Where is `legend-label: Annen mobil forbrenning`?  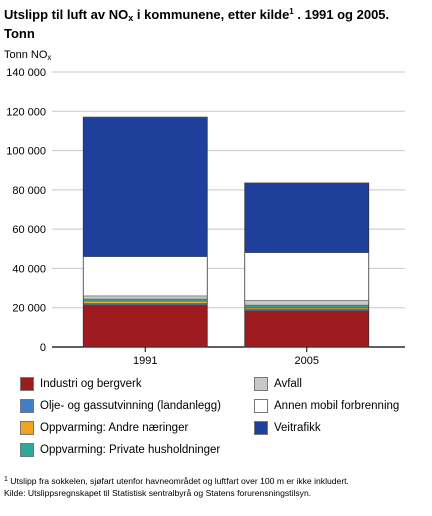 legend-label: Annen mobil forbrenning is located at coordinates (337, 406).